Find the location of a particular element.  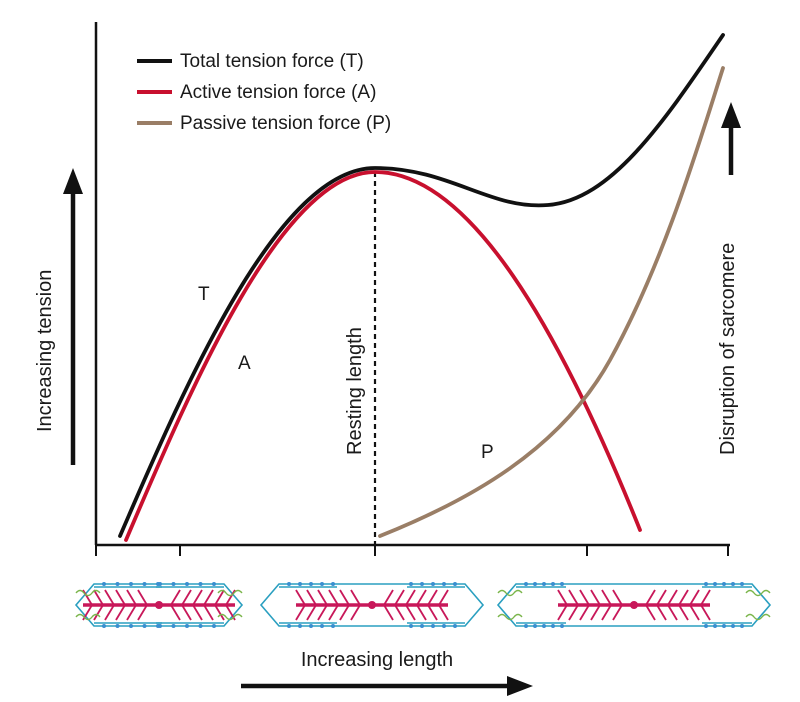

length-arrow is located at coordinates (387, 686).